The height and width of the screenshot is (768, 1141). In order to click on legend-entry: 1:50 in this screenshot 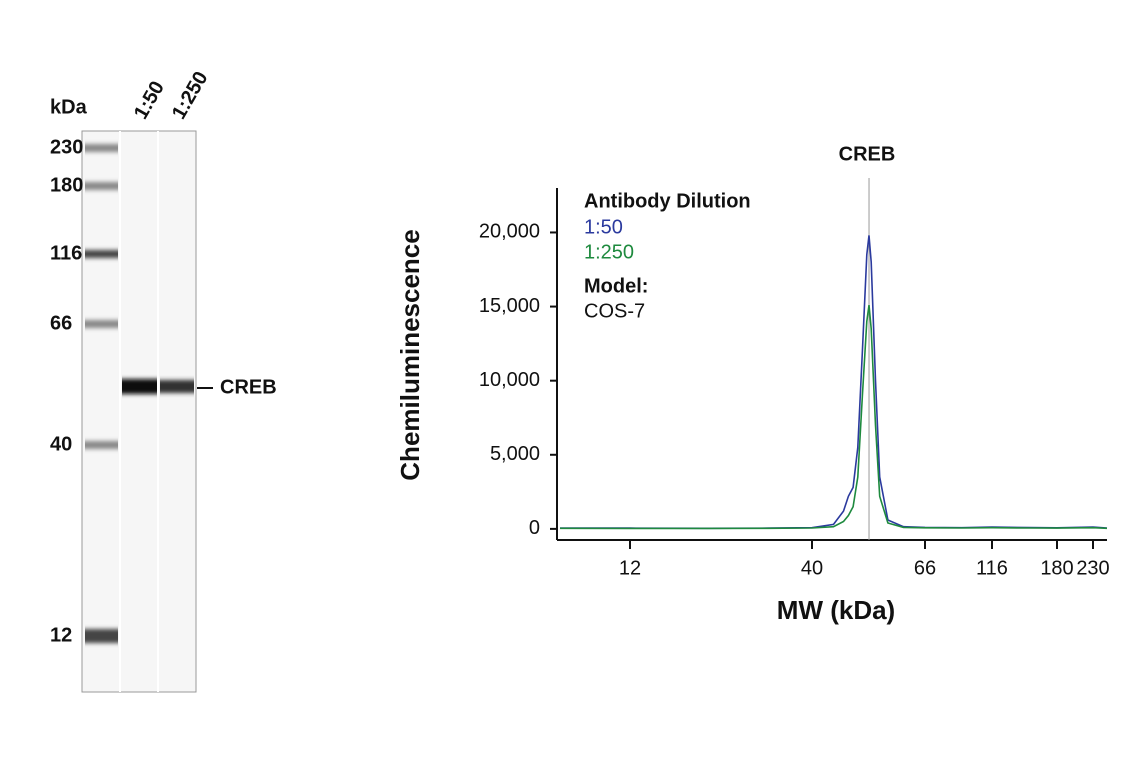, I will do `click(603, 227)`.